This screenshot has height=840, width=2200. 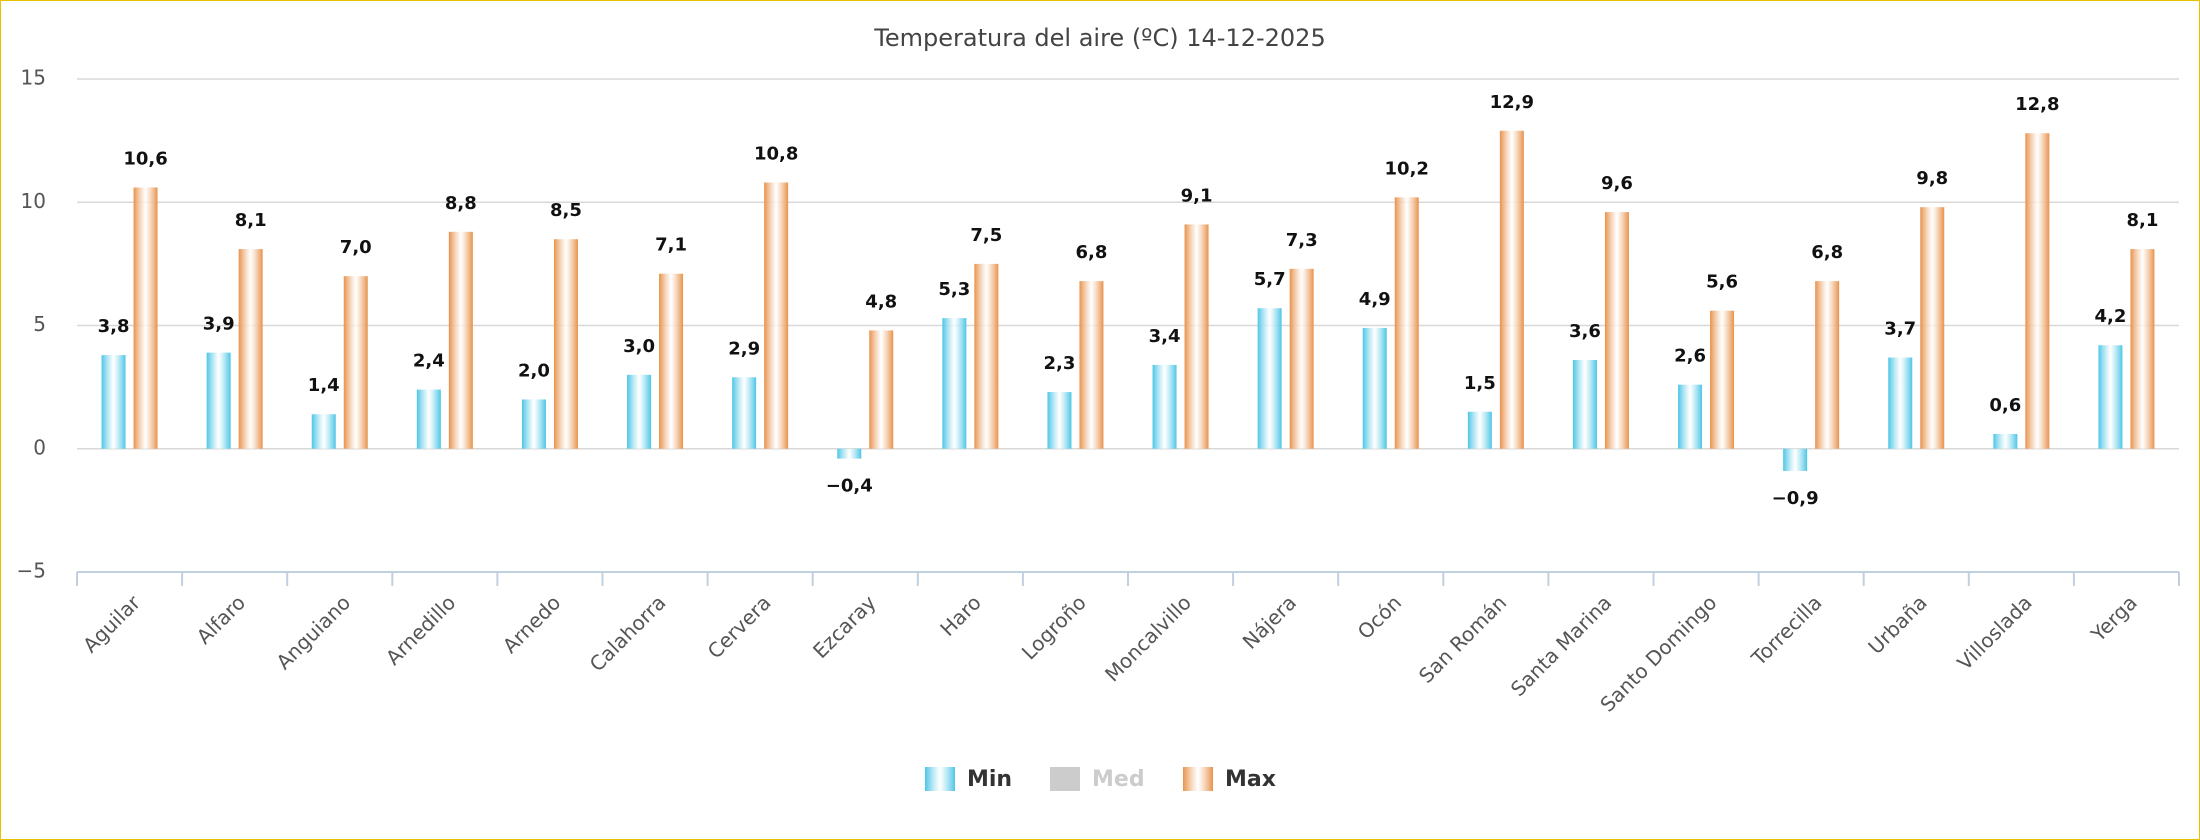 I want to click on data-label: 1,5, so click(x=1480, y=383).